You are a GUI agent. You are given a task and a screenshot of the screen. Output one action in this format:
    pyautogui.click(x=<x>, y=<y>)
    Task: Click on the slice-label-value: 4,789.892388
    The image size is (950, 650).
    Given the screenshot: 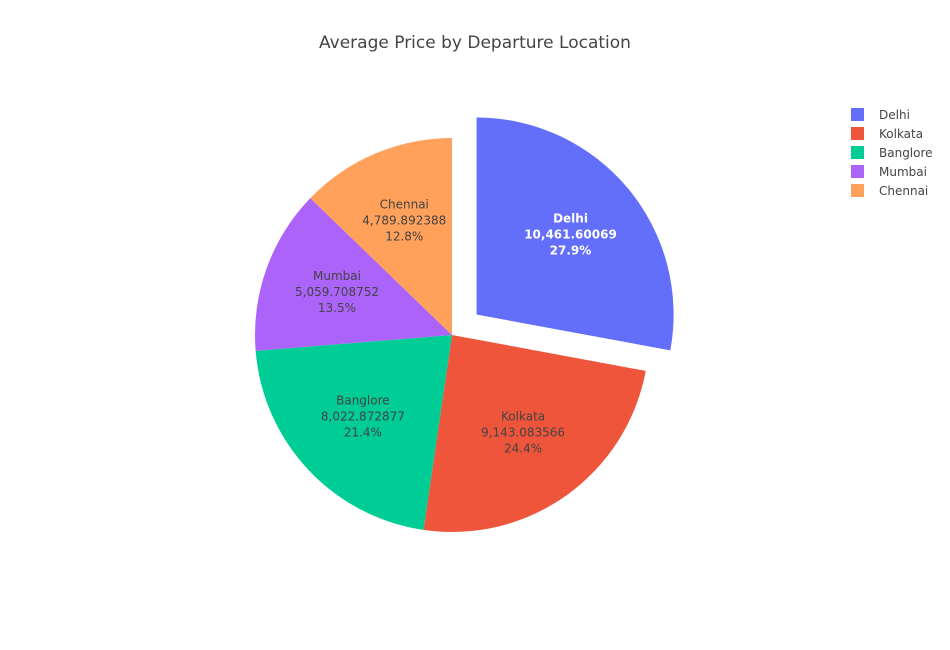 What is the action you would take?
    pyautogui.click(x=404, y=221)
    